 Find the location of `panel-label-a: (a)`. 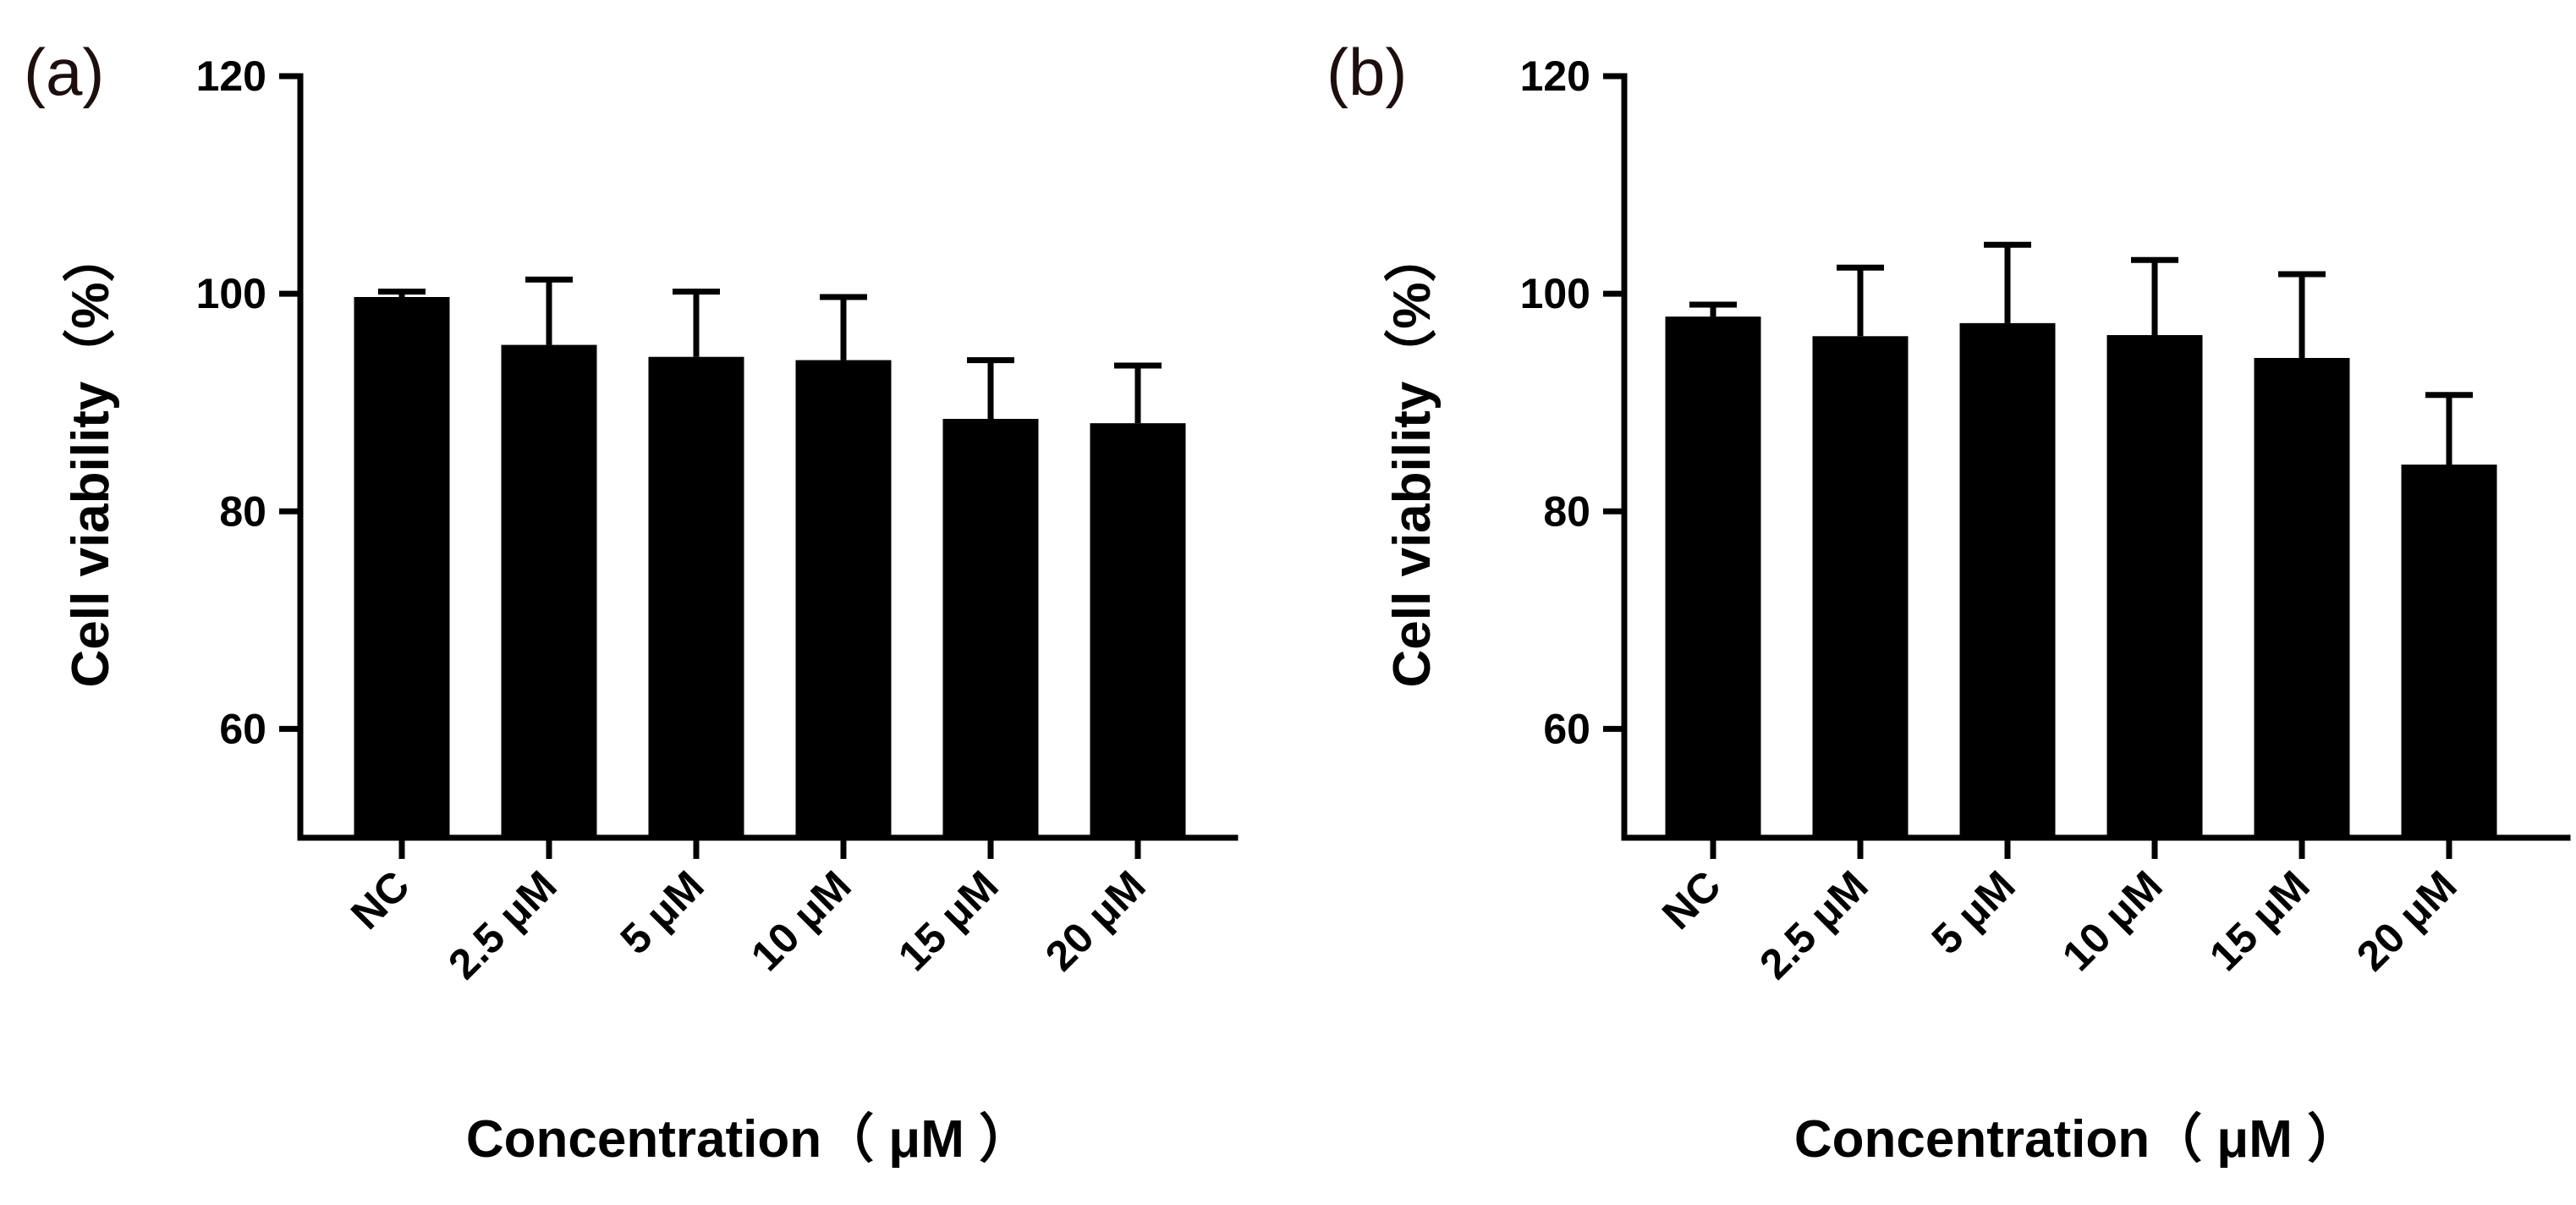

panel-label-a: (a) is located at coordinates (64, 72).